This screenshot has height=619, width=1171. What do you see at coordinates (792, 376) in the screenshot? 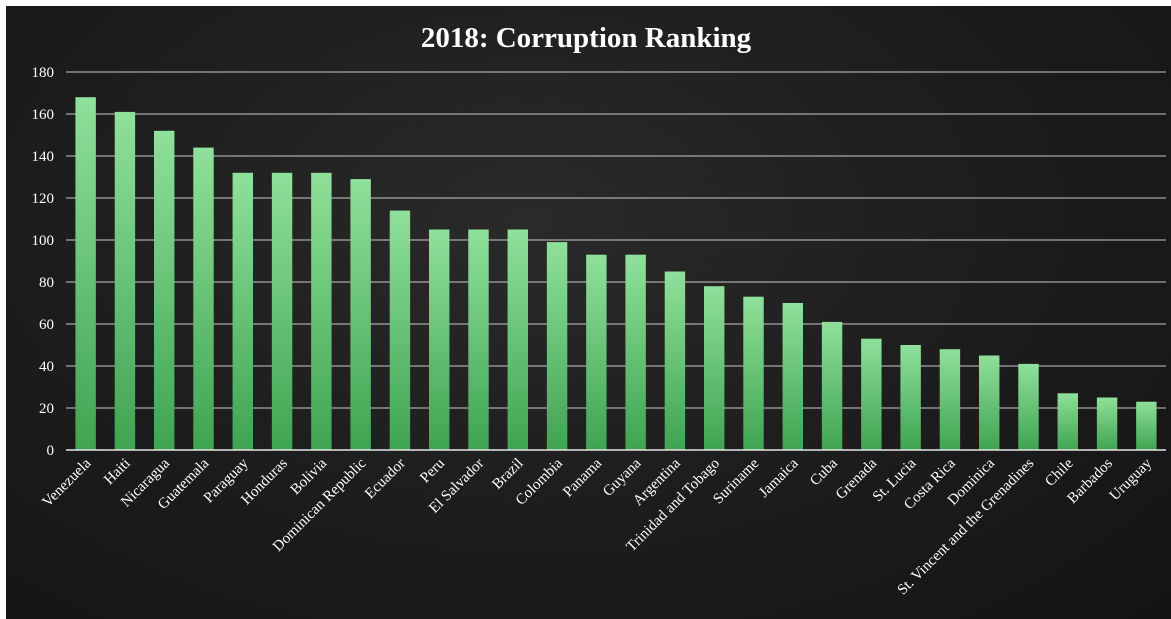
I see `bar-jamaica` at bounding box center [792, 376].